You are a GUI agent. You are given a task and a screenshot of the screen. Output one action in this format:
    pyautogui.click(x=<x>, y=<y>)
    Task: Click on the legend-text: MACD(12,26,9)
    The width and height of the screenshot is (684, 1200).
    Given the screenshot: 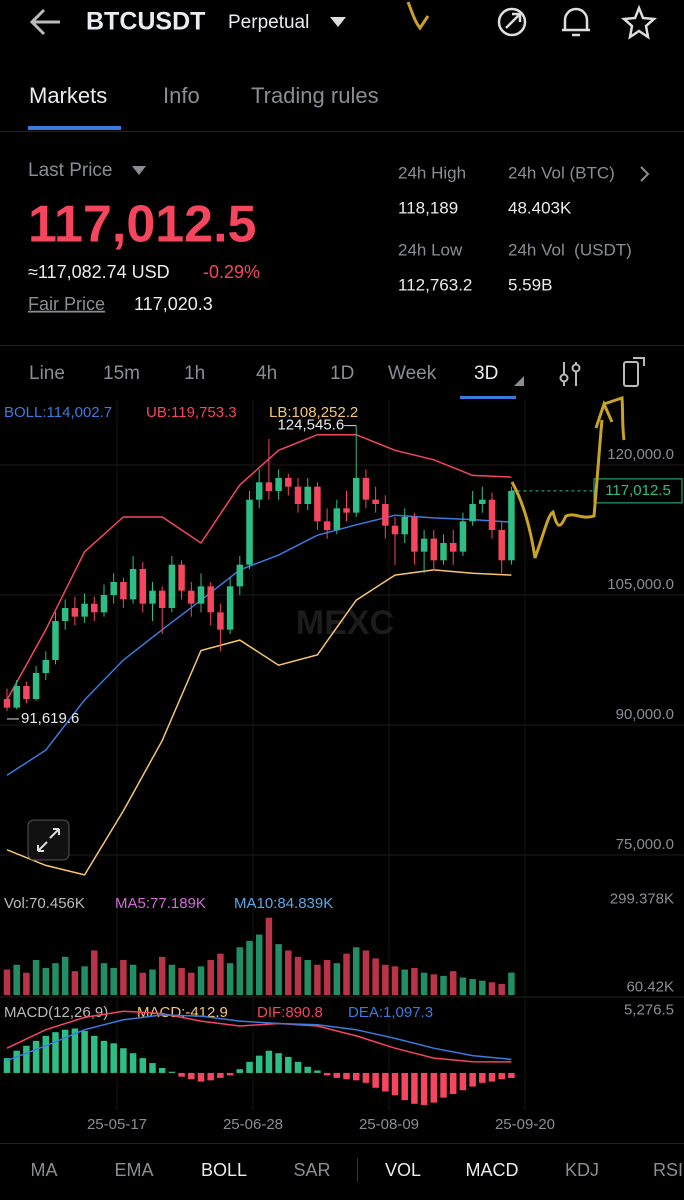 What is the action you would take?
    pyautogui.click(x=56, y=1012)
    